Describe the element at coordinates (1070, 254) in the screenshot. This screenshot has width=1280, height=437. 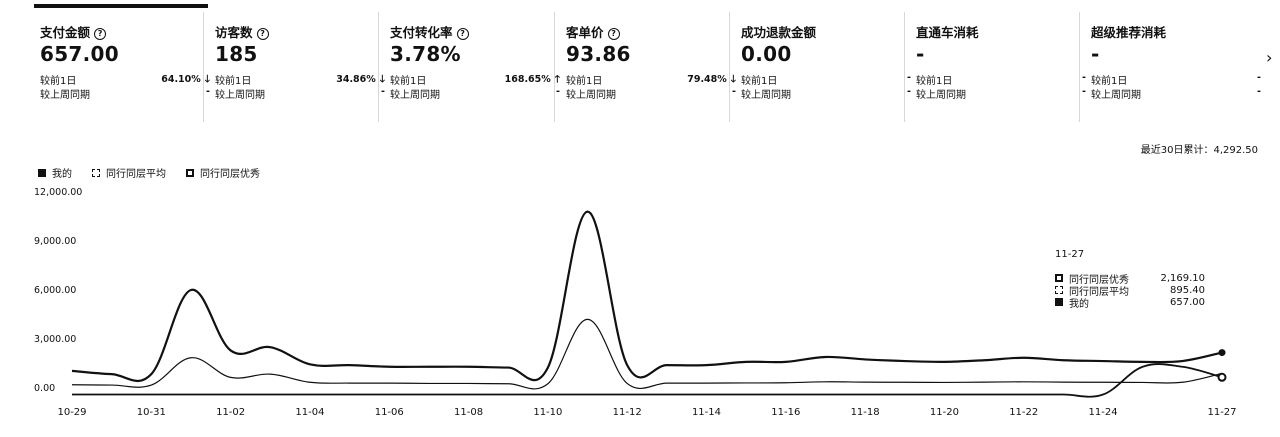
I see `tooltip-date: 11-27` at that location.